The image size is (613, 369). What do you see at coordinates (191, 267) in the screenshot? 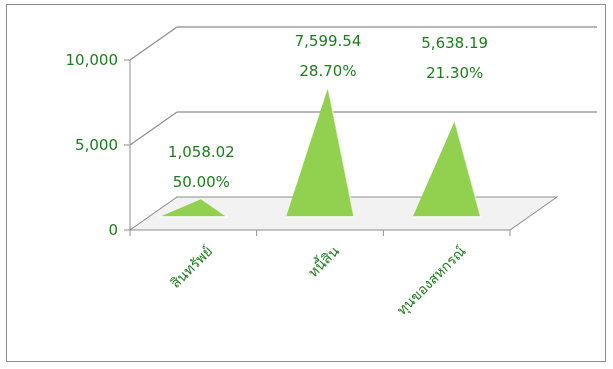
I see `category-label: สินทรัพย์` at bounding box center [191, 267].